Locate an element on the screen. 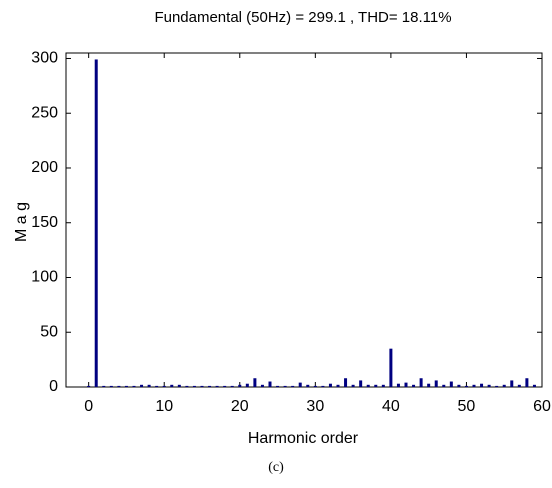 Image resolution: width=552 pixels, height=488 pixels. y-tick-label: 200 is located at coordinates (44, 167).